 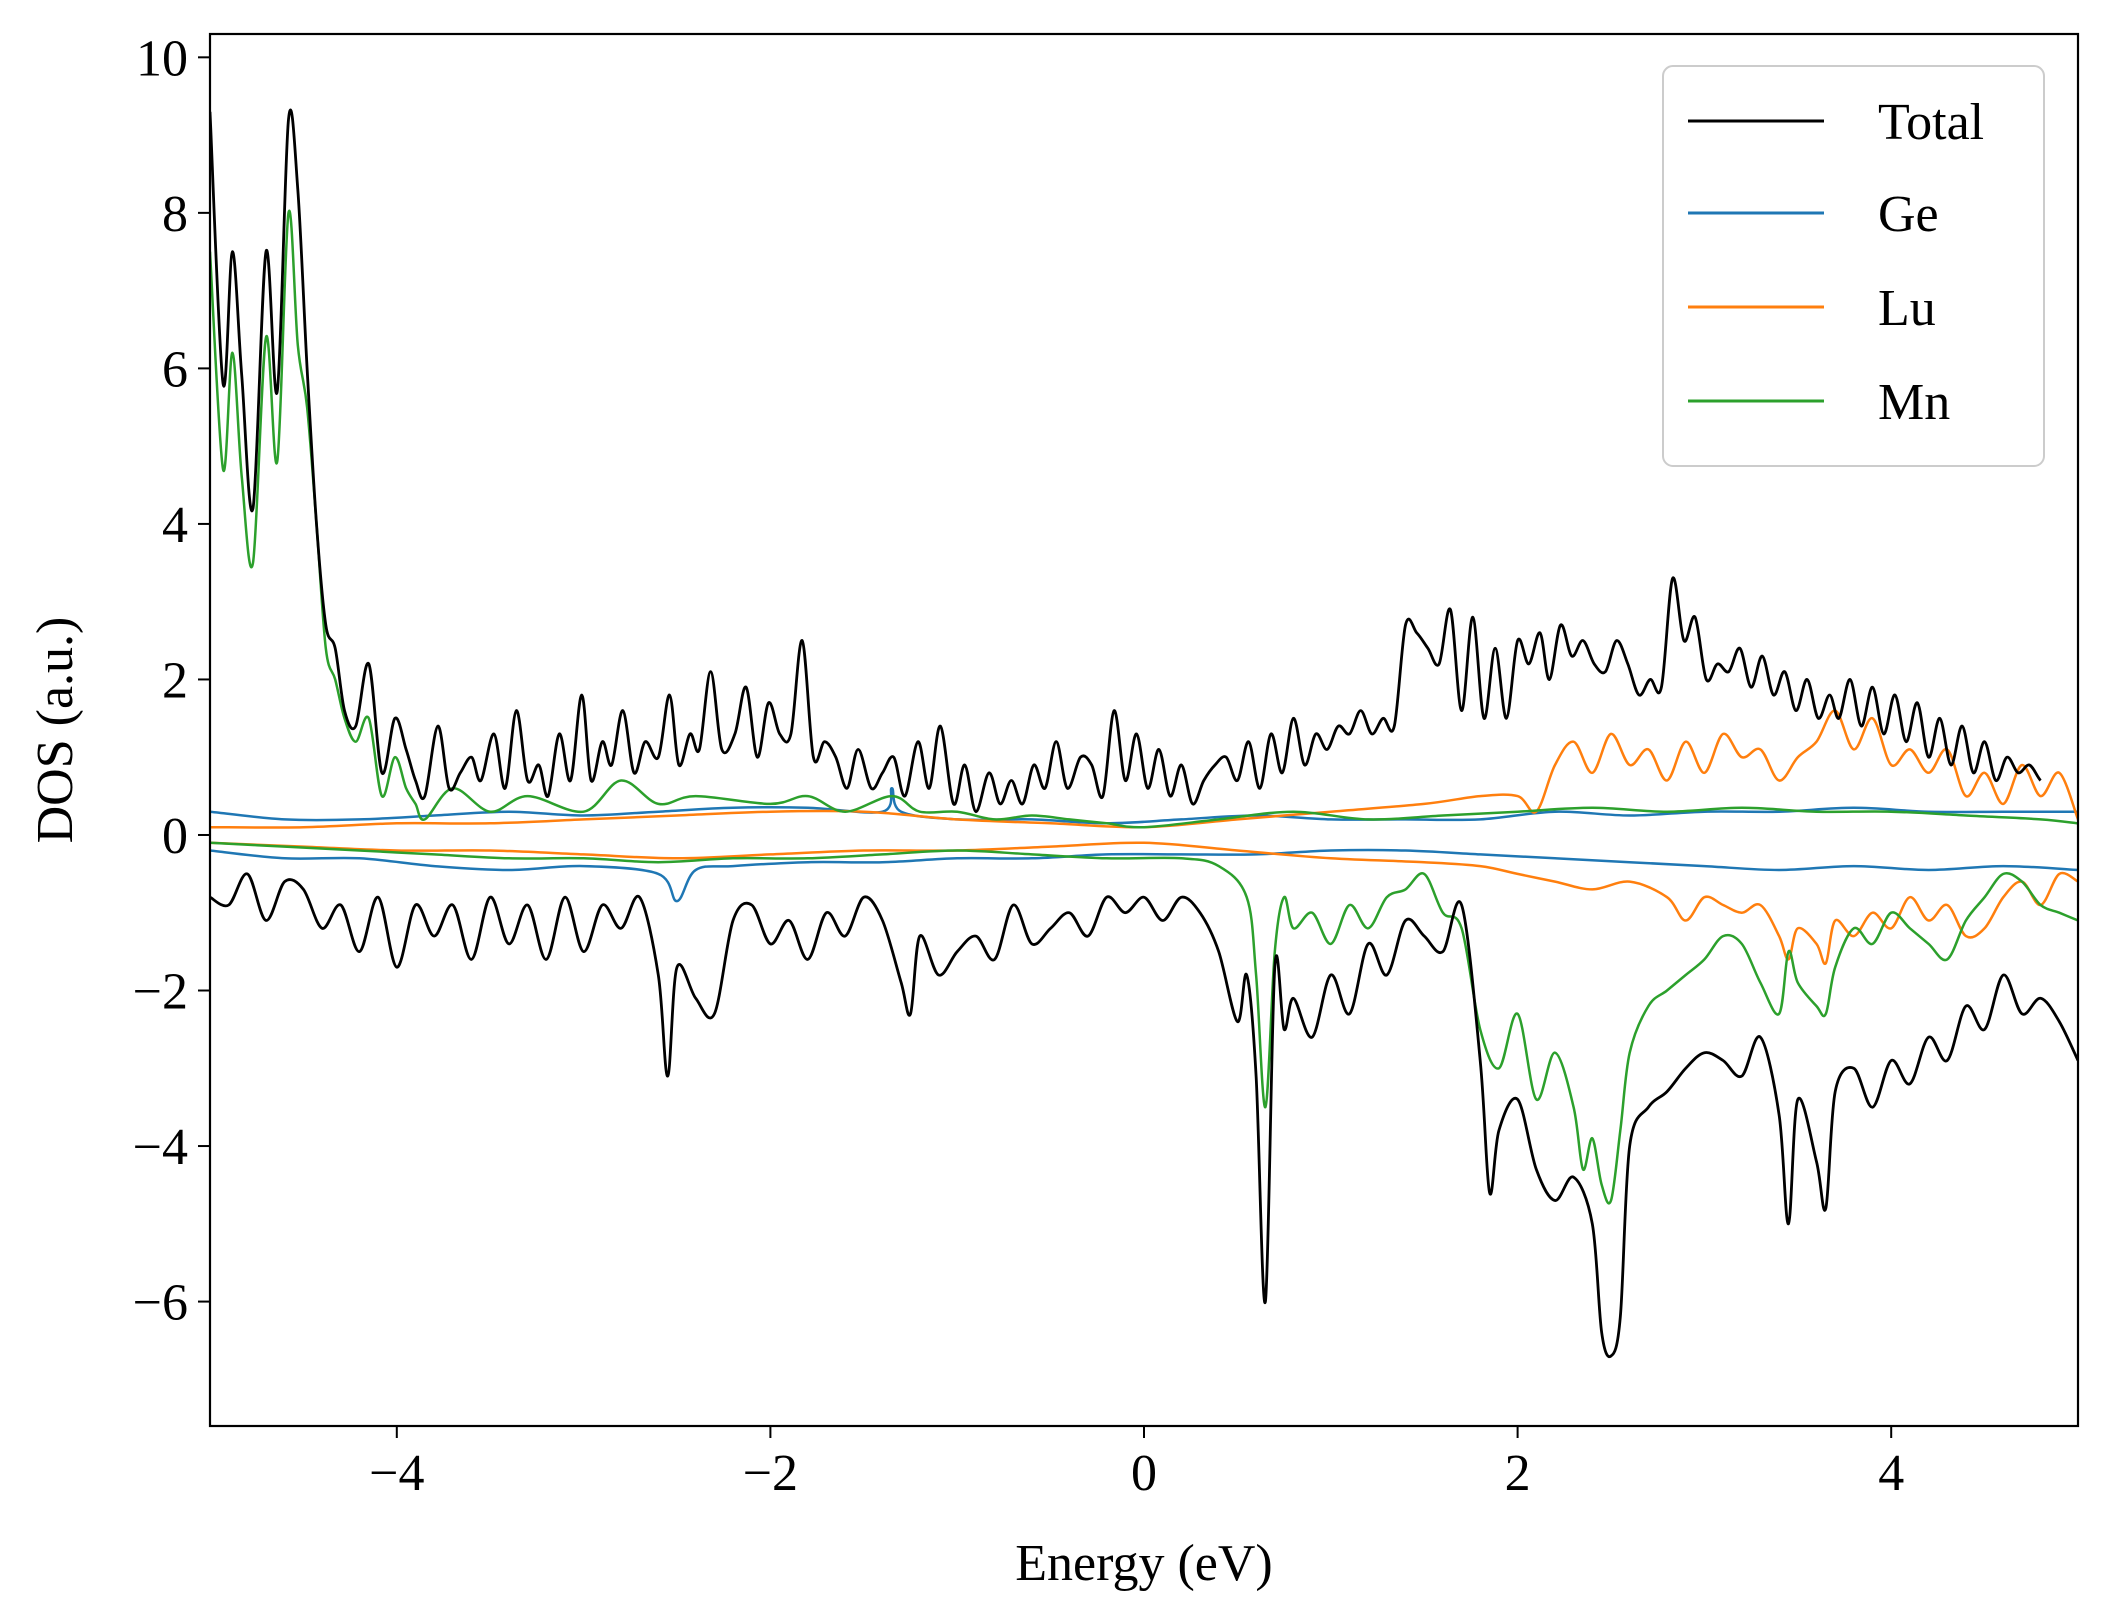 What do you see at coordinates (1518, 1473) in the screenshot?
I see `x-tick-label: 2` at bounding box center [1518, 1473].